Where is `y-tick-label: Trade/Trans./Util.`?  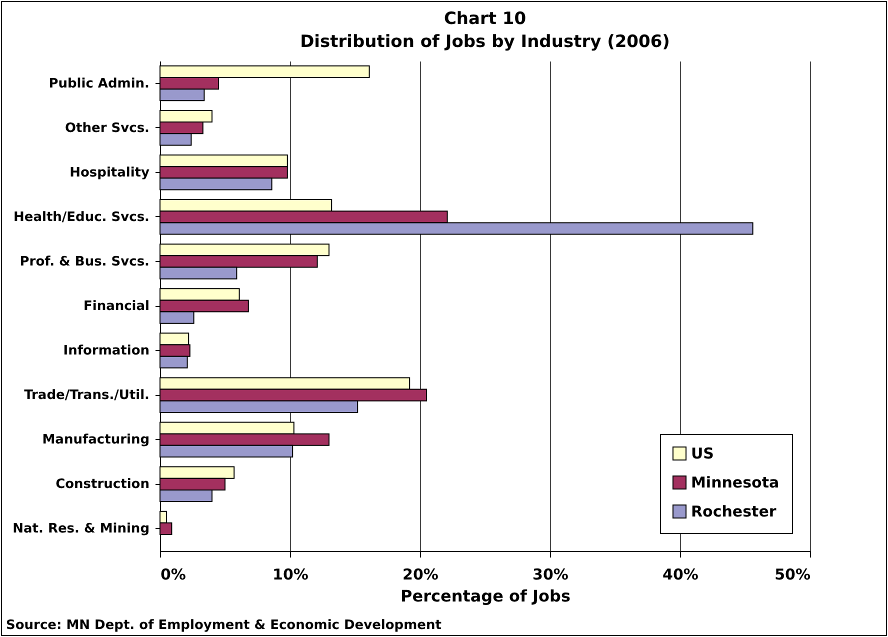 y-tick-label: Trade/Trans./Util. is located at coordinates (87, 396).